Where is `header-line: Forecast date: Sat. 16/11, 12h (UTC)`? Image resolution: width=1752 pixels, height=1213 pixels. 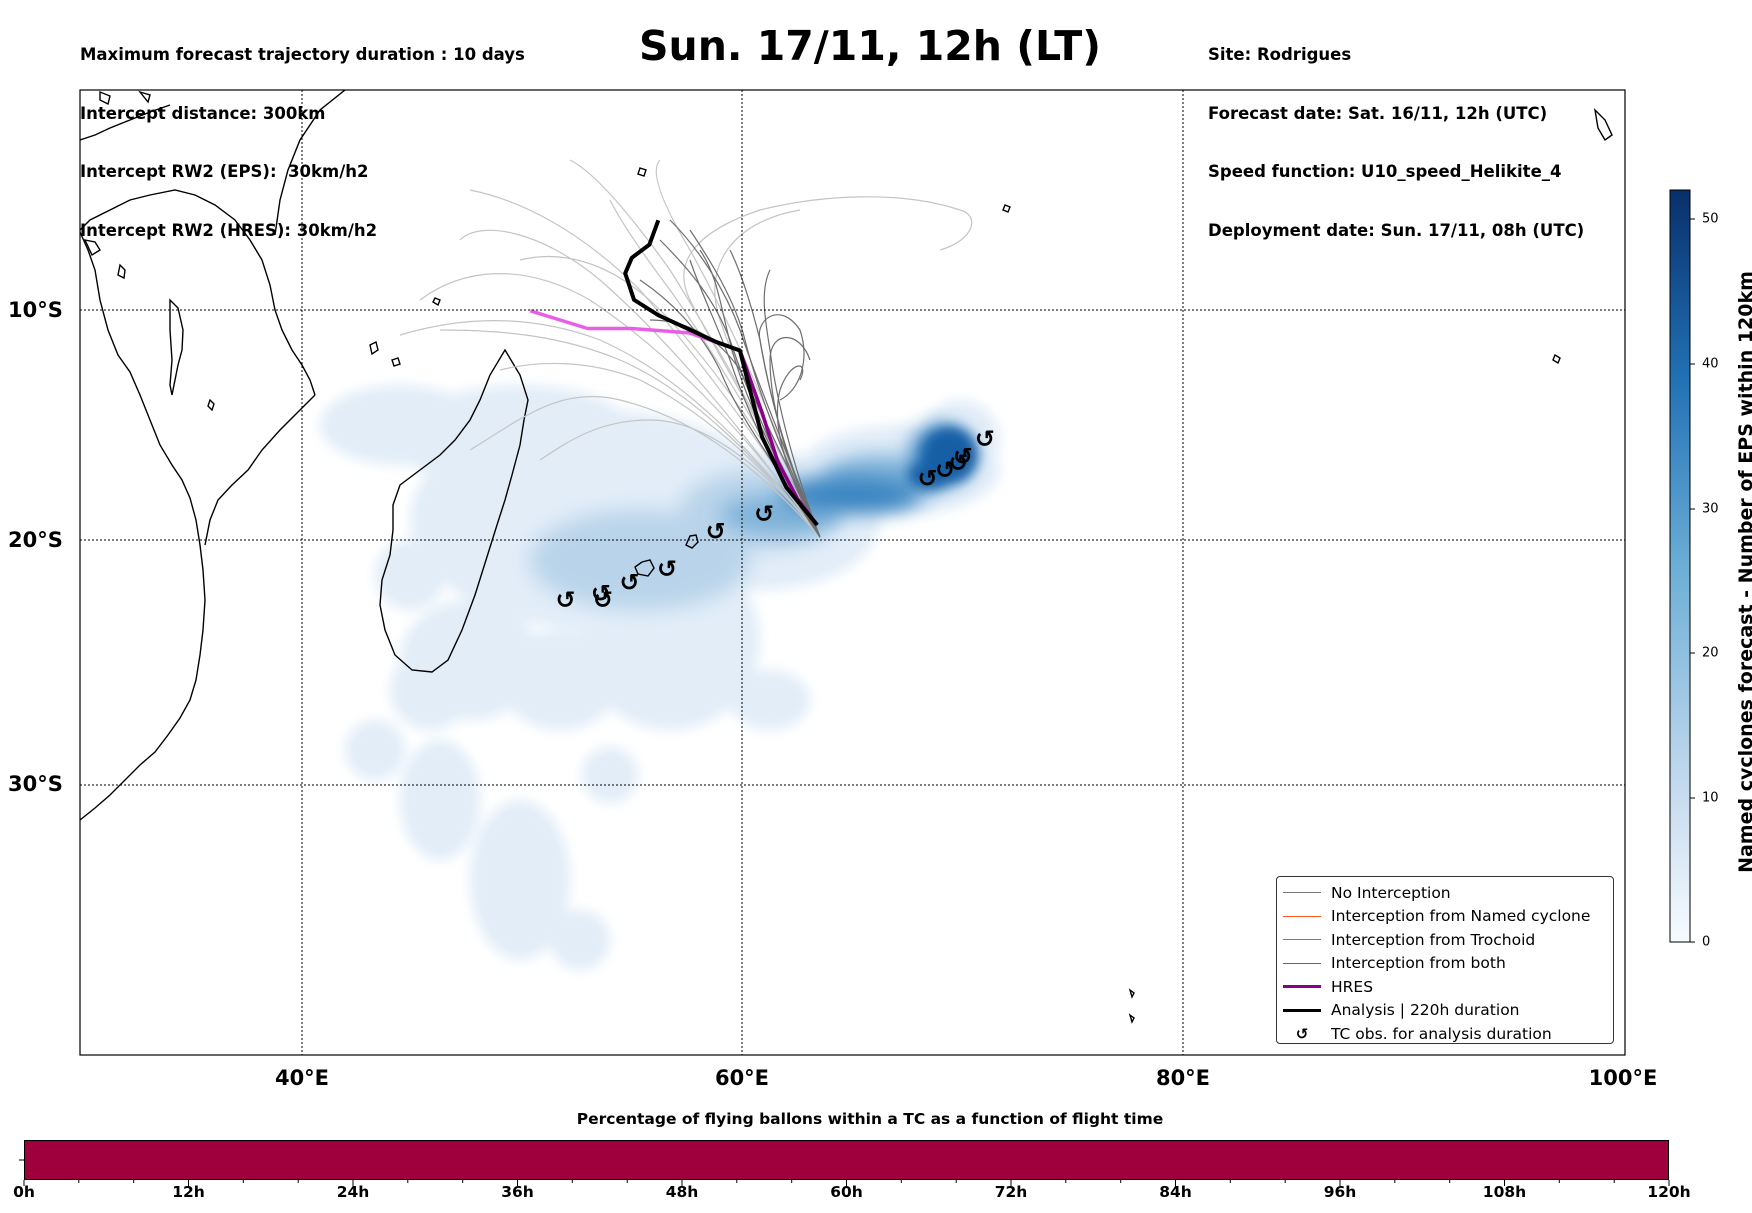
header-line: Forecast date: Sat. 16/11, 12h (UTC) is located at coordinates (1378, 113).